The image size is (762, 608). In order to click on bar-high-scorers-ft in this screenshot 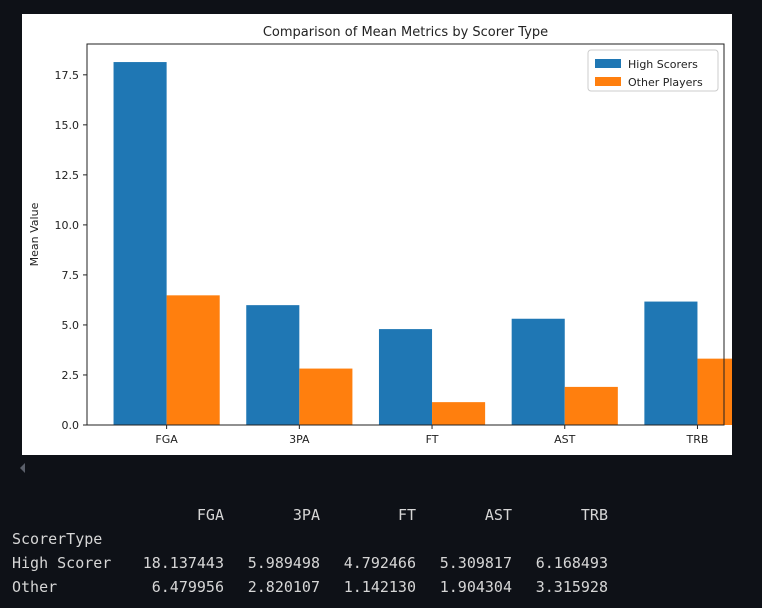, I will do `click(405, 377)`.